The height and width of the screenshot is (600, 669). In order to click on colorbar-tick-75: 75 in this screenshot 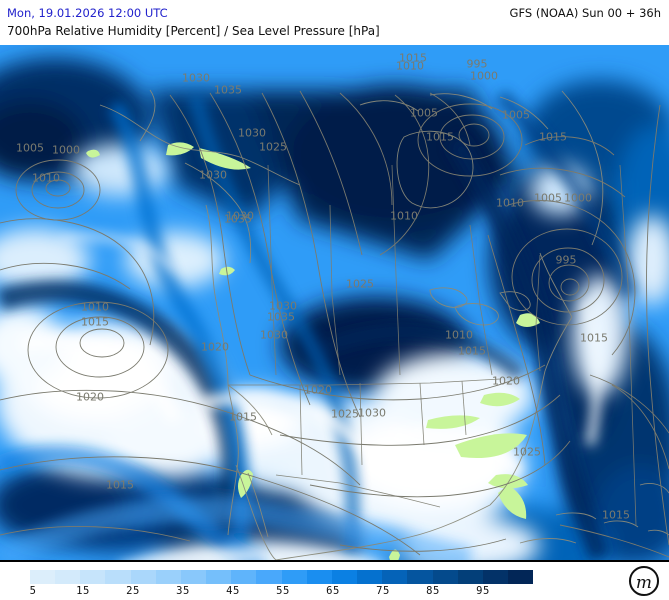, I will do `click(383, 591)`.